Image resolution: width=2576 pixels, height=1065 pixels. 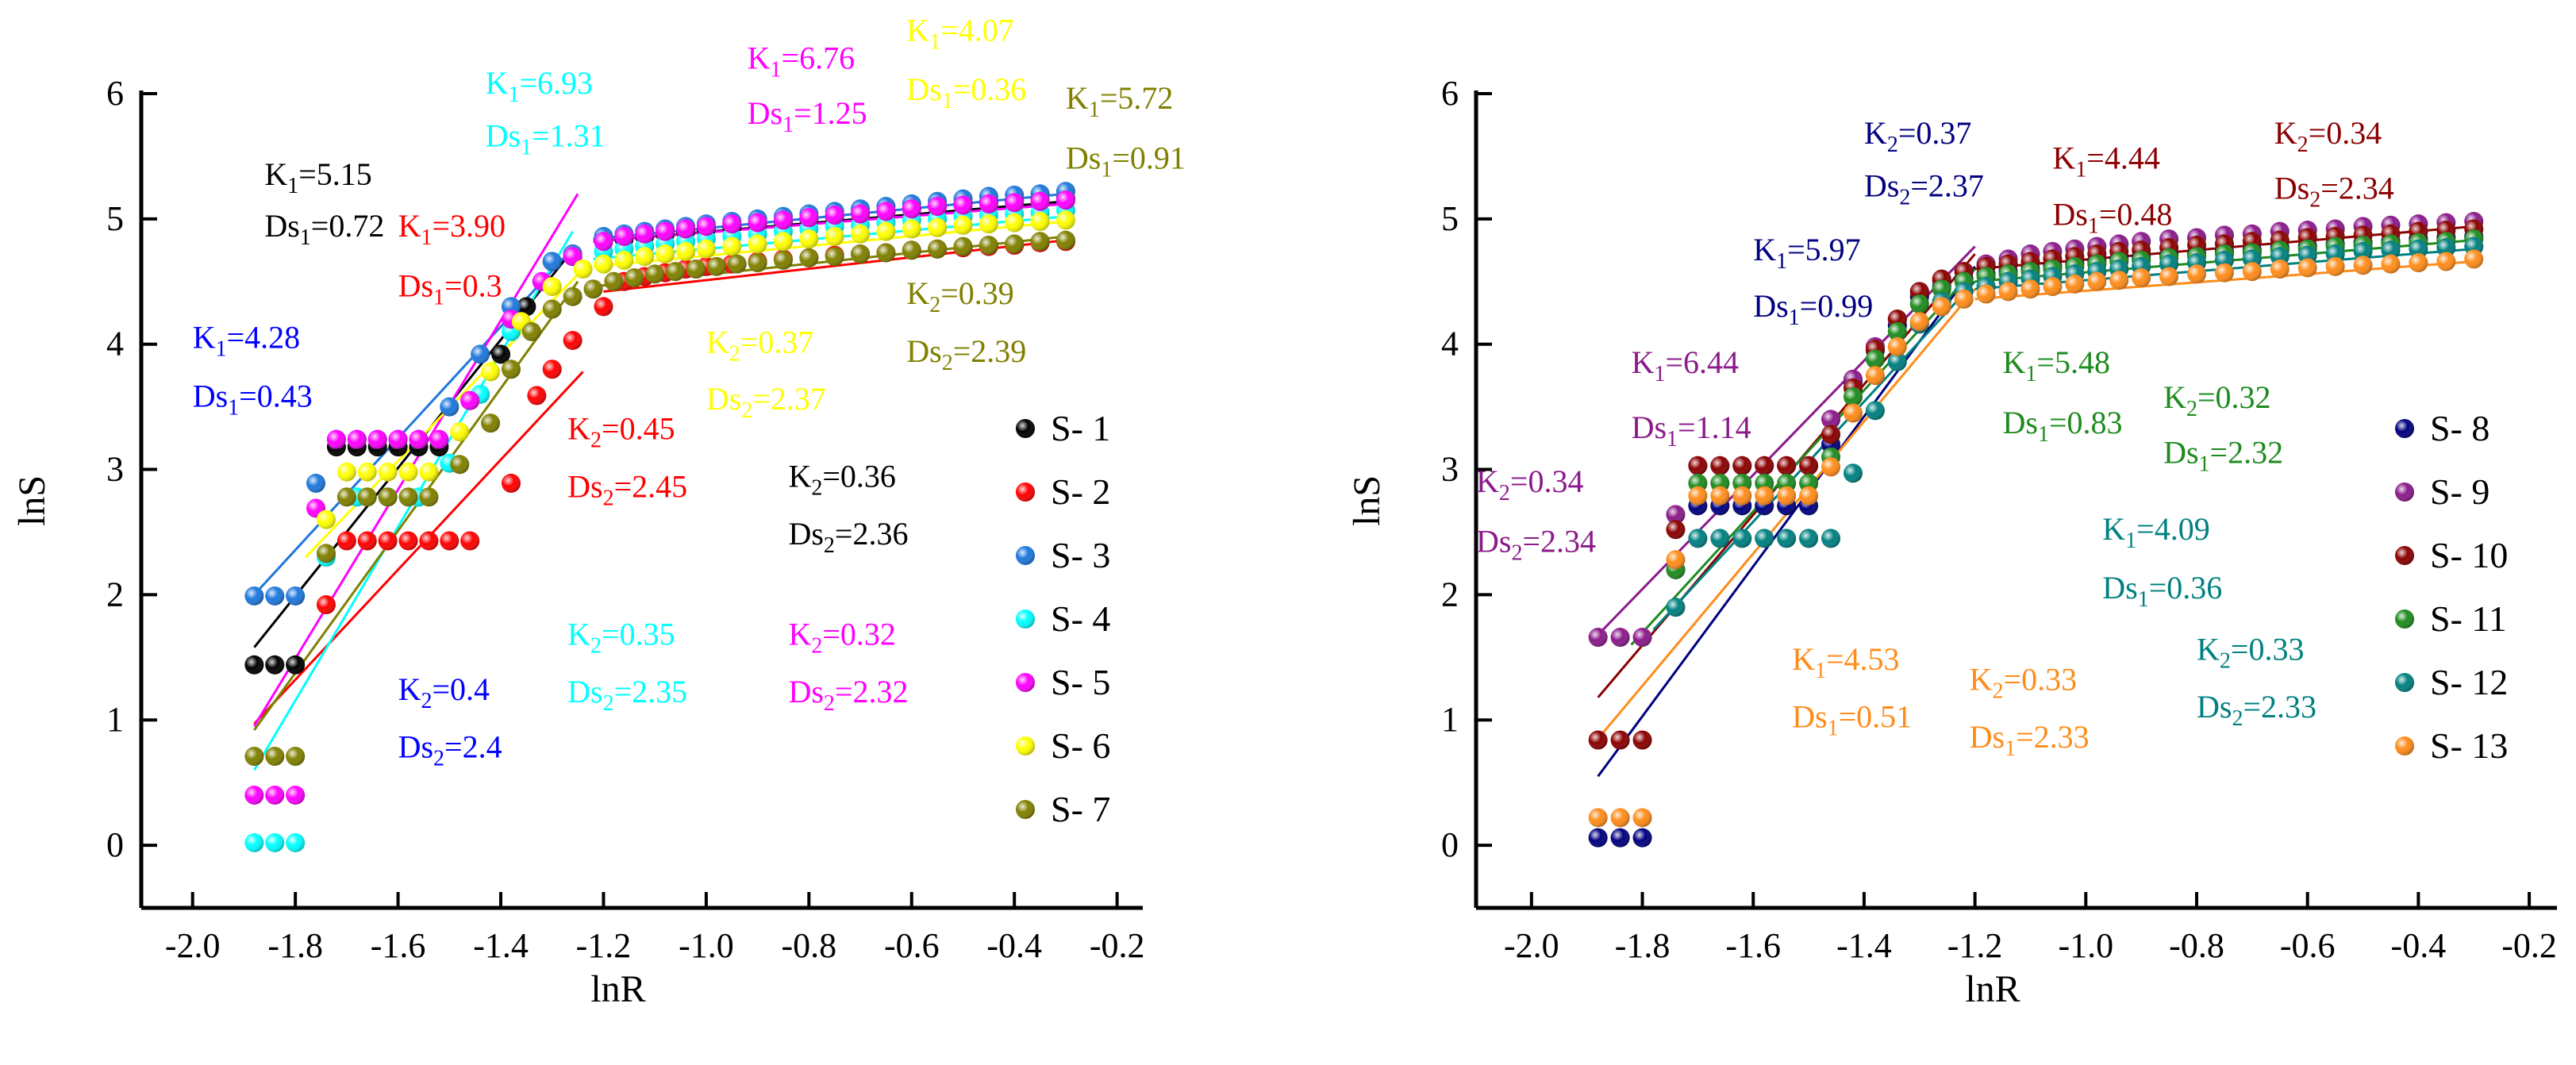 I want to click on annotation-label: K1=4.09, so click(x=2155, y=532).